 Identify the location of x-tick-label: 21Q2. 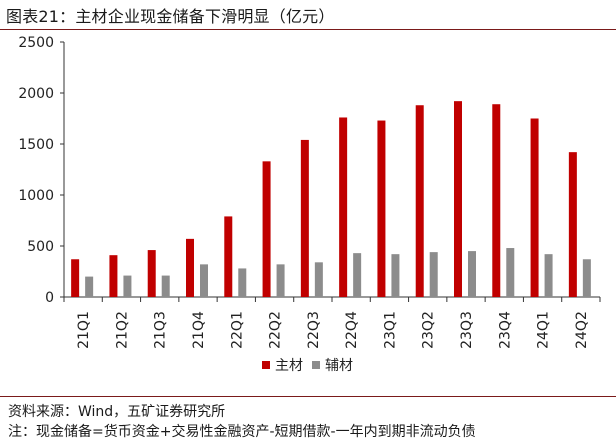
(122, 330).